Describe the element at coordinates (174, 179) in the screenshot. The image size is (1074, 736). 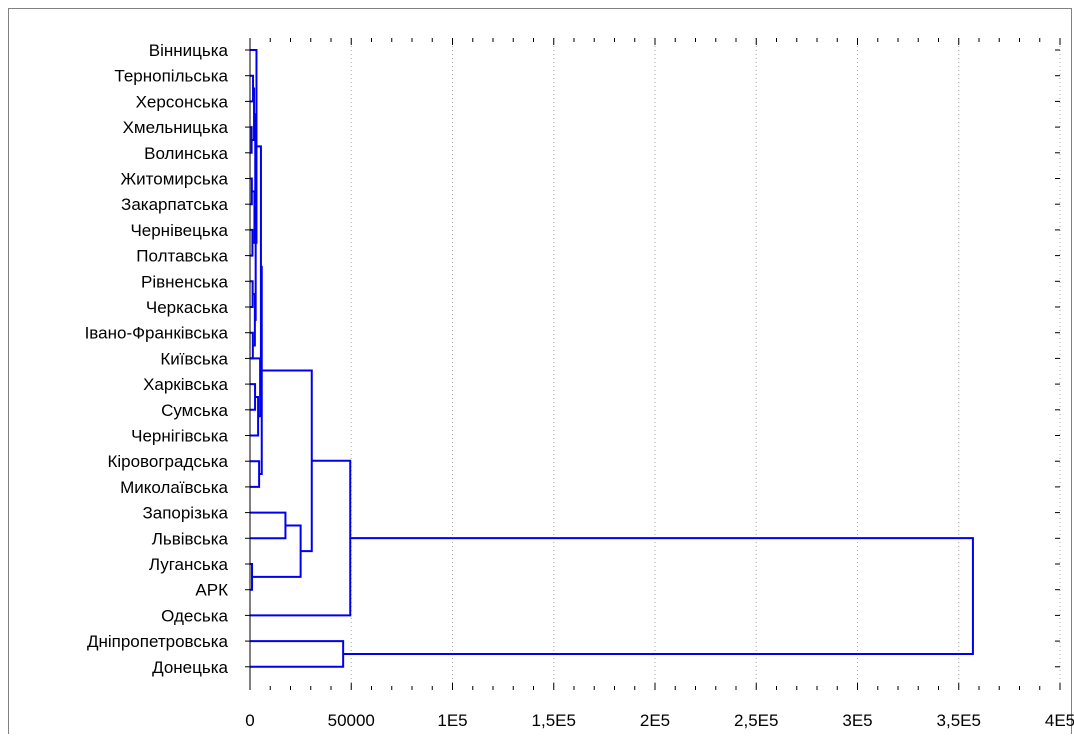
I see `leaf-label: Житомирська` at that location.